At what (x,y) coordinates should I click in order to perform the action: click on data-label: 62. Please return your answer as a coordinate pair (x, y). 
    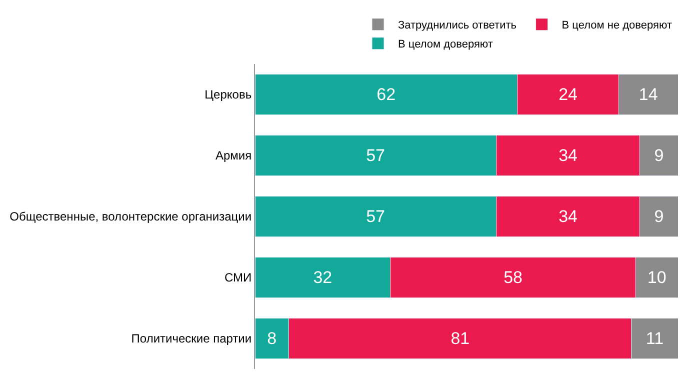
    Looking at the image, I should click on (386, 94).